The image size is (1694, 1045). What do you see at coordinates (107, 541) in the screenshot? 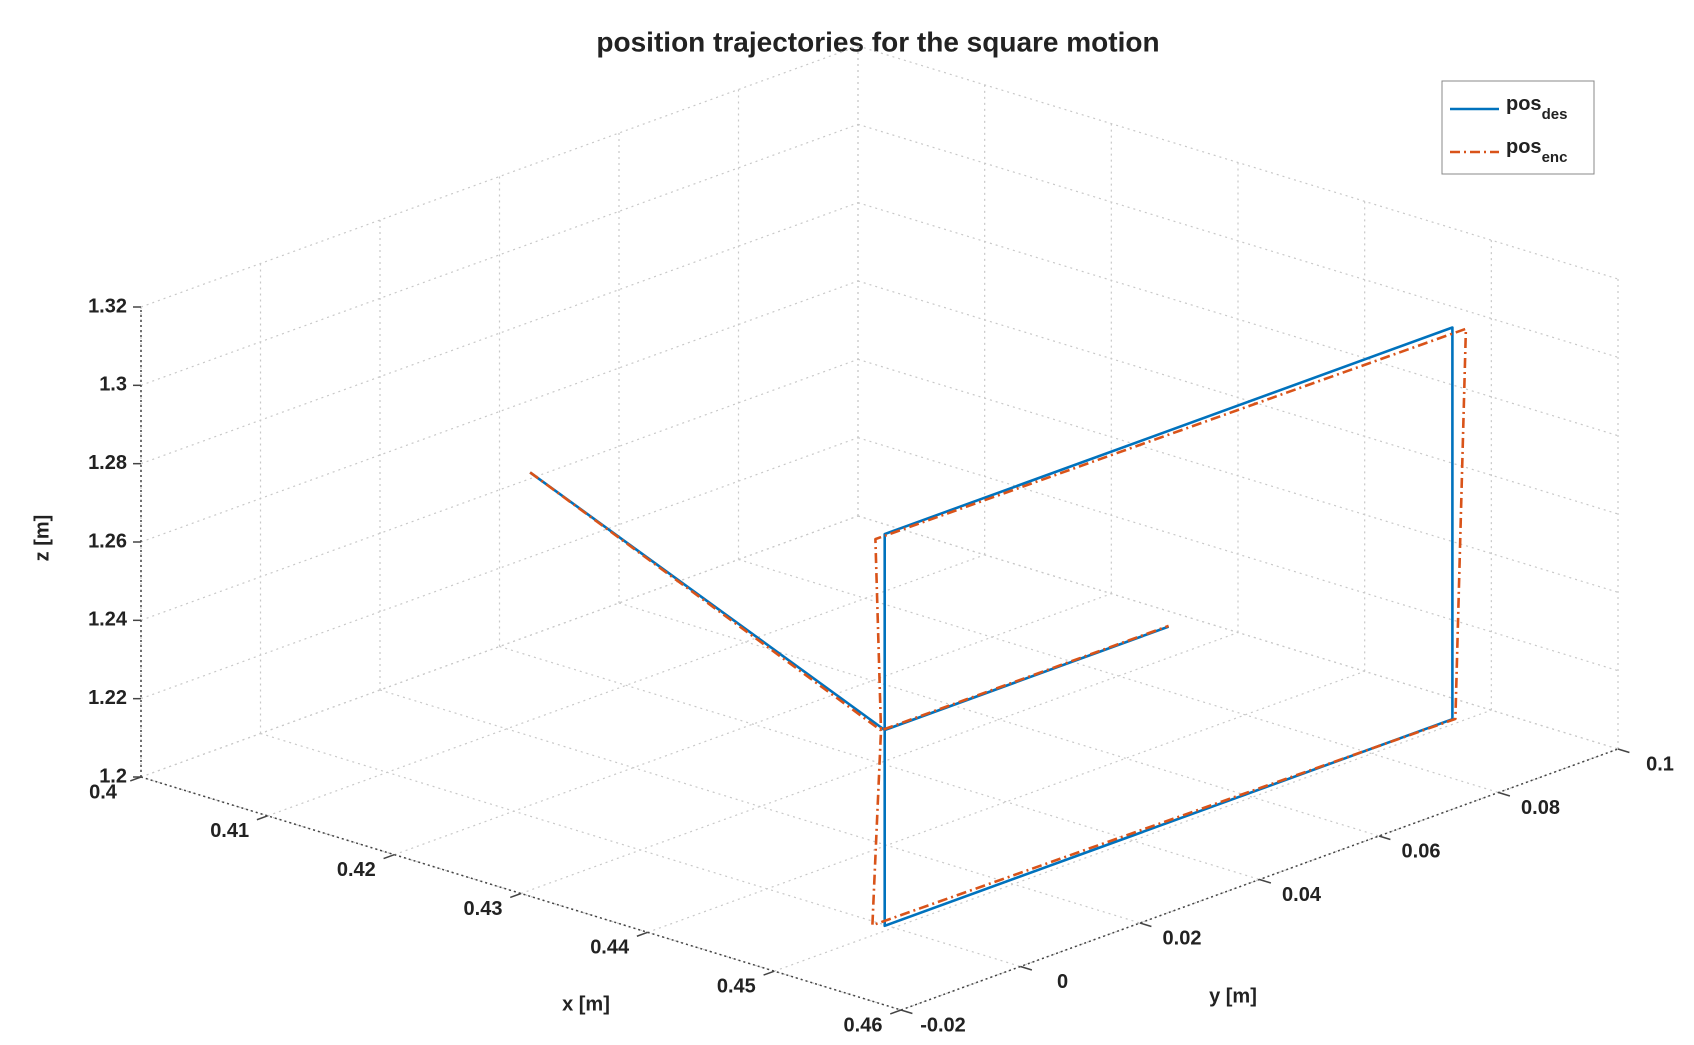
I see `z-tick-label: 1.26` at bounding box center [107, 541].